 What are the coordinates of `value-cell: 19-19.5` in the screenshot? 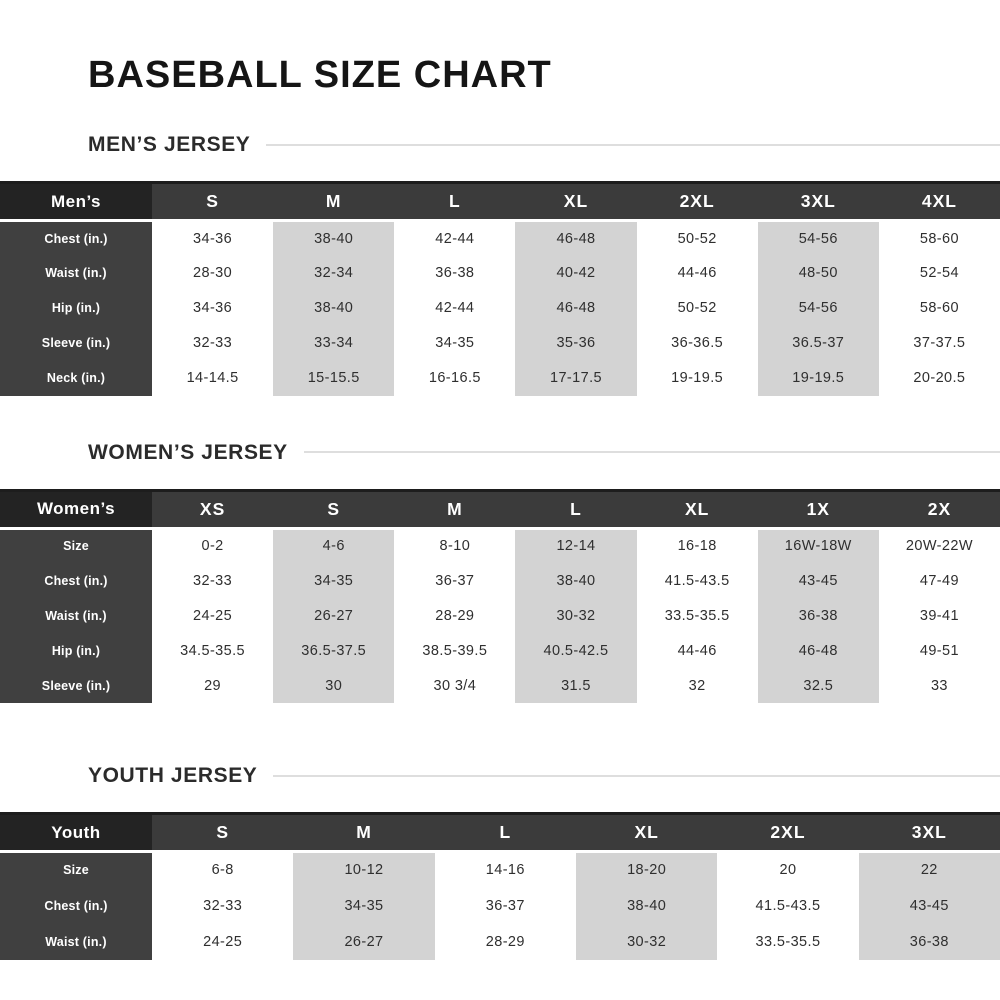 It's located at (697, 378).